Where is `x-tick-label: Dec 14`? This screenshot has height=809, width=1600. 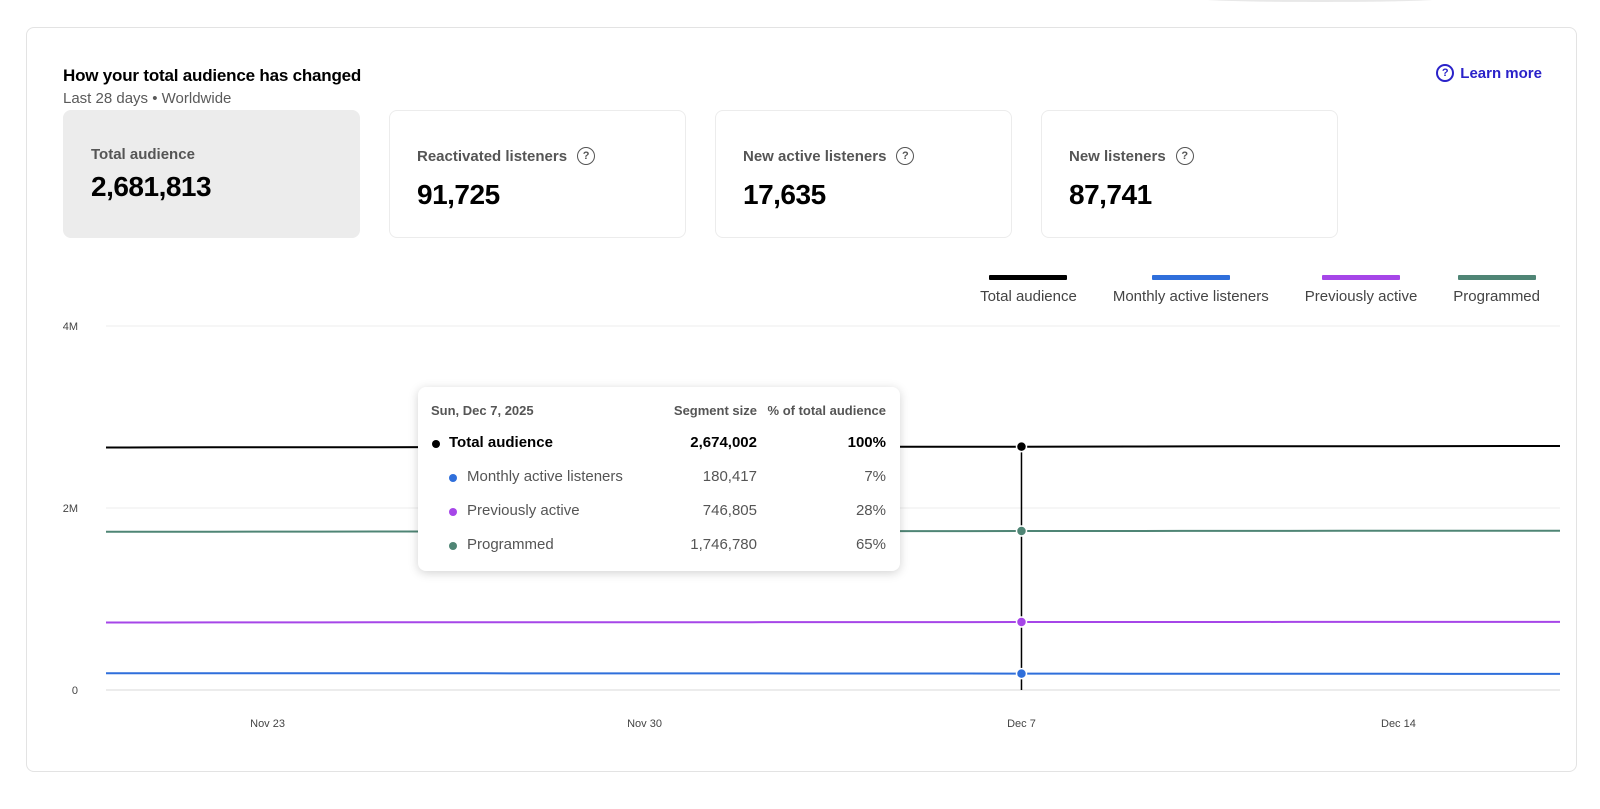 x-tick-label: Dec 14 is located at coordinates (1398, 724).